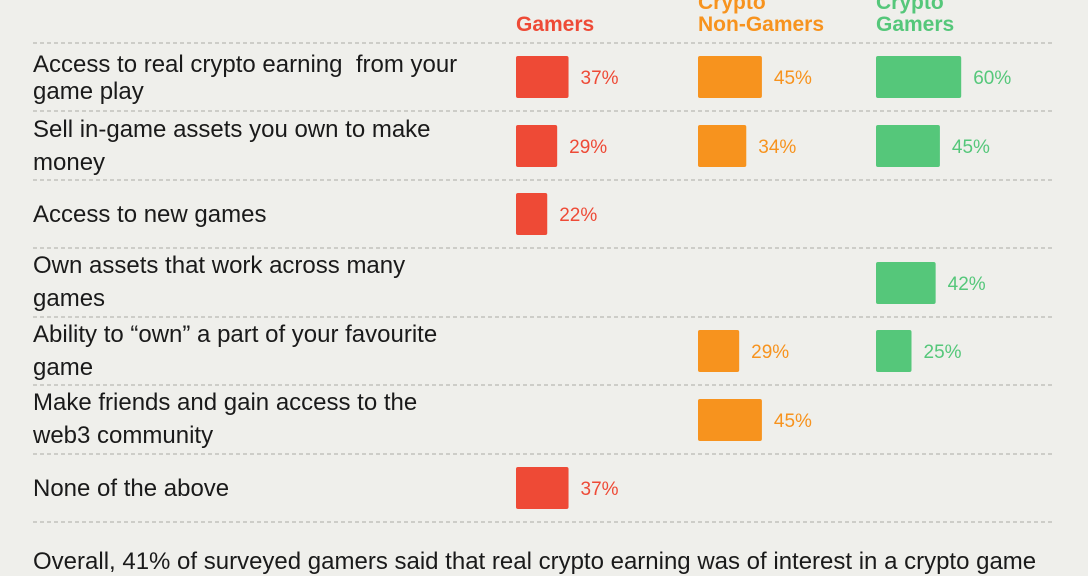 The height and width of the screenshot is (576, 1088). Describe the element at coordinates (131, 488) in the screenshot. I see `row-label-line: None of the above` at that location.